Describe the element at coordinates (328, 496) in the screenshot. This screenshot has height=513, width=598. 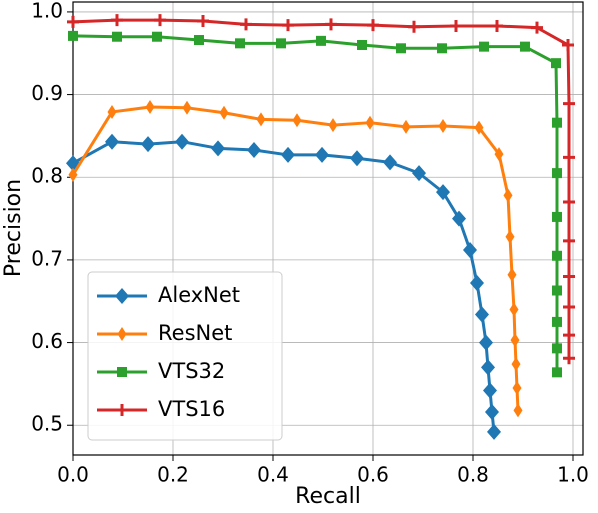
I see `x-axis-label: Recall` at that location.